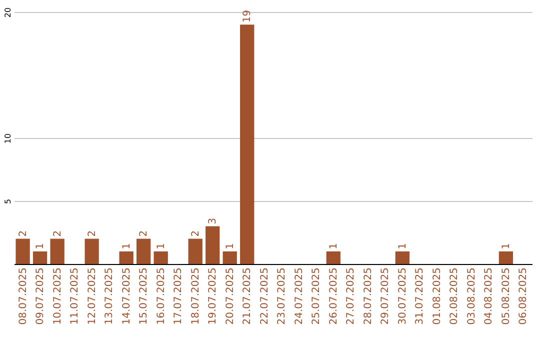  I want to click on y-tick-label: 10, so click(8, 138).